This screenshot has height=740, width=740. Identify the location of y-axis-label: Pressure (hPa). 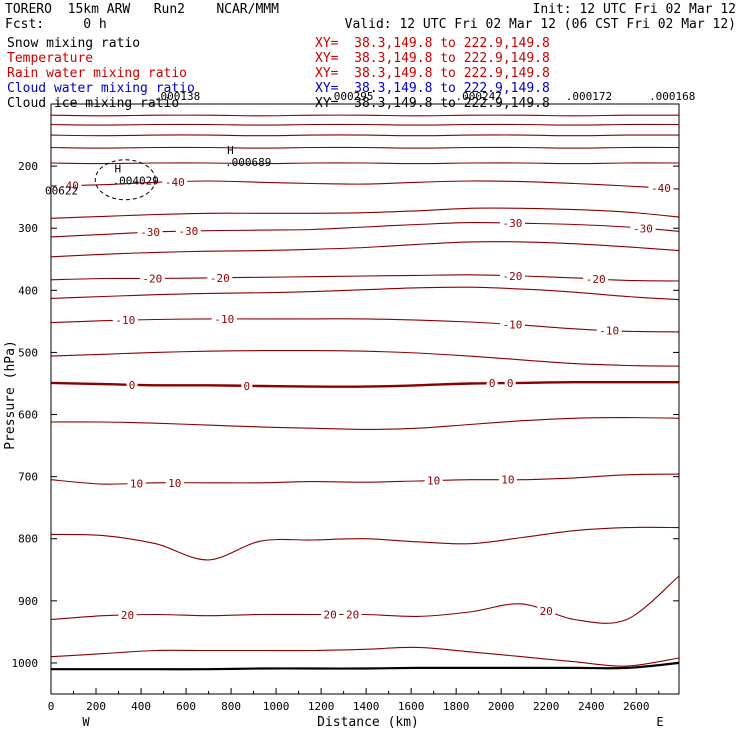
(10, 395).